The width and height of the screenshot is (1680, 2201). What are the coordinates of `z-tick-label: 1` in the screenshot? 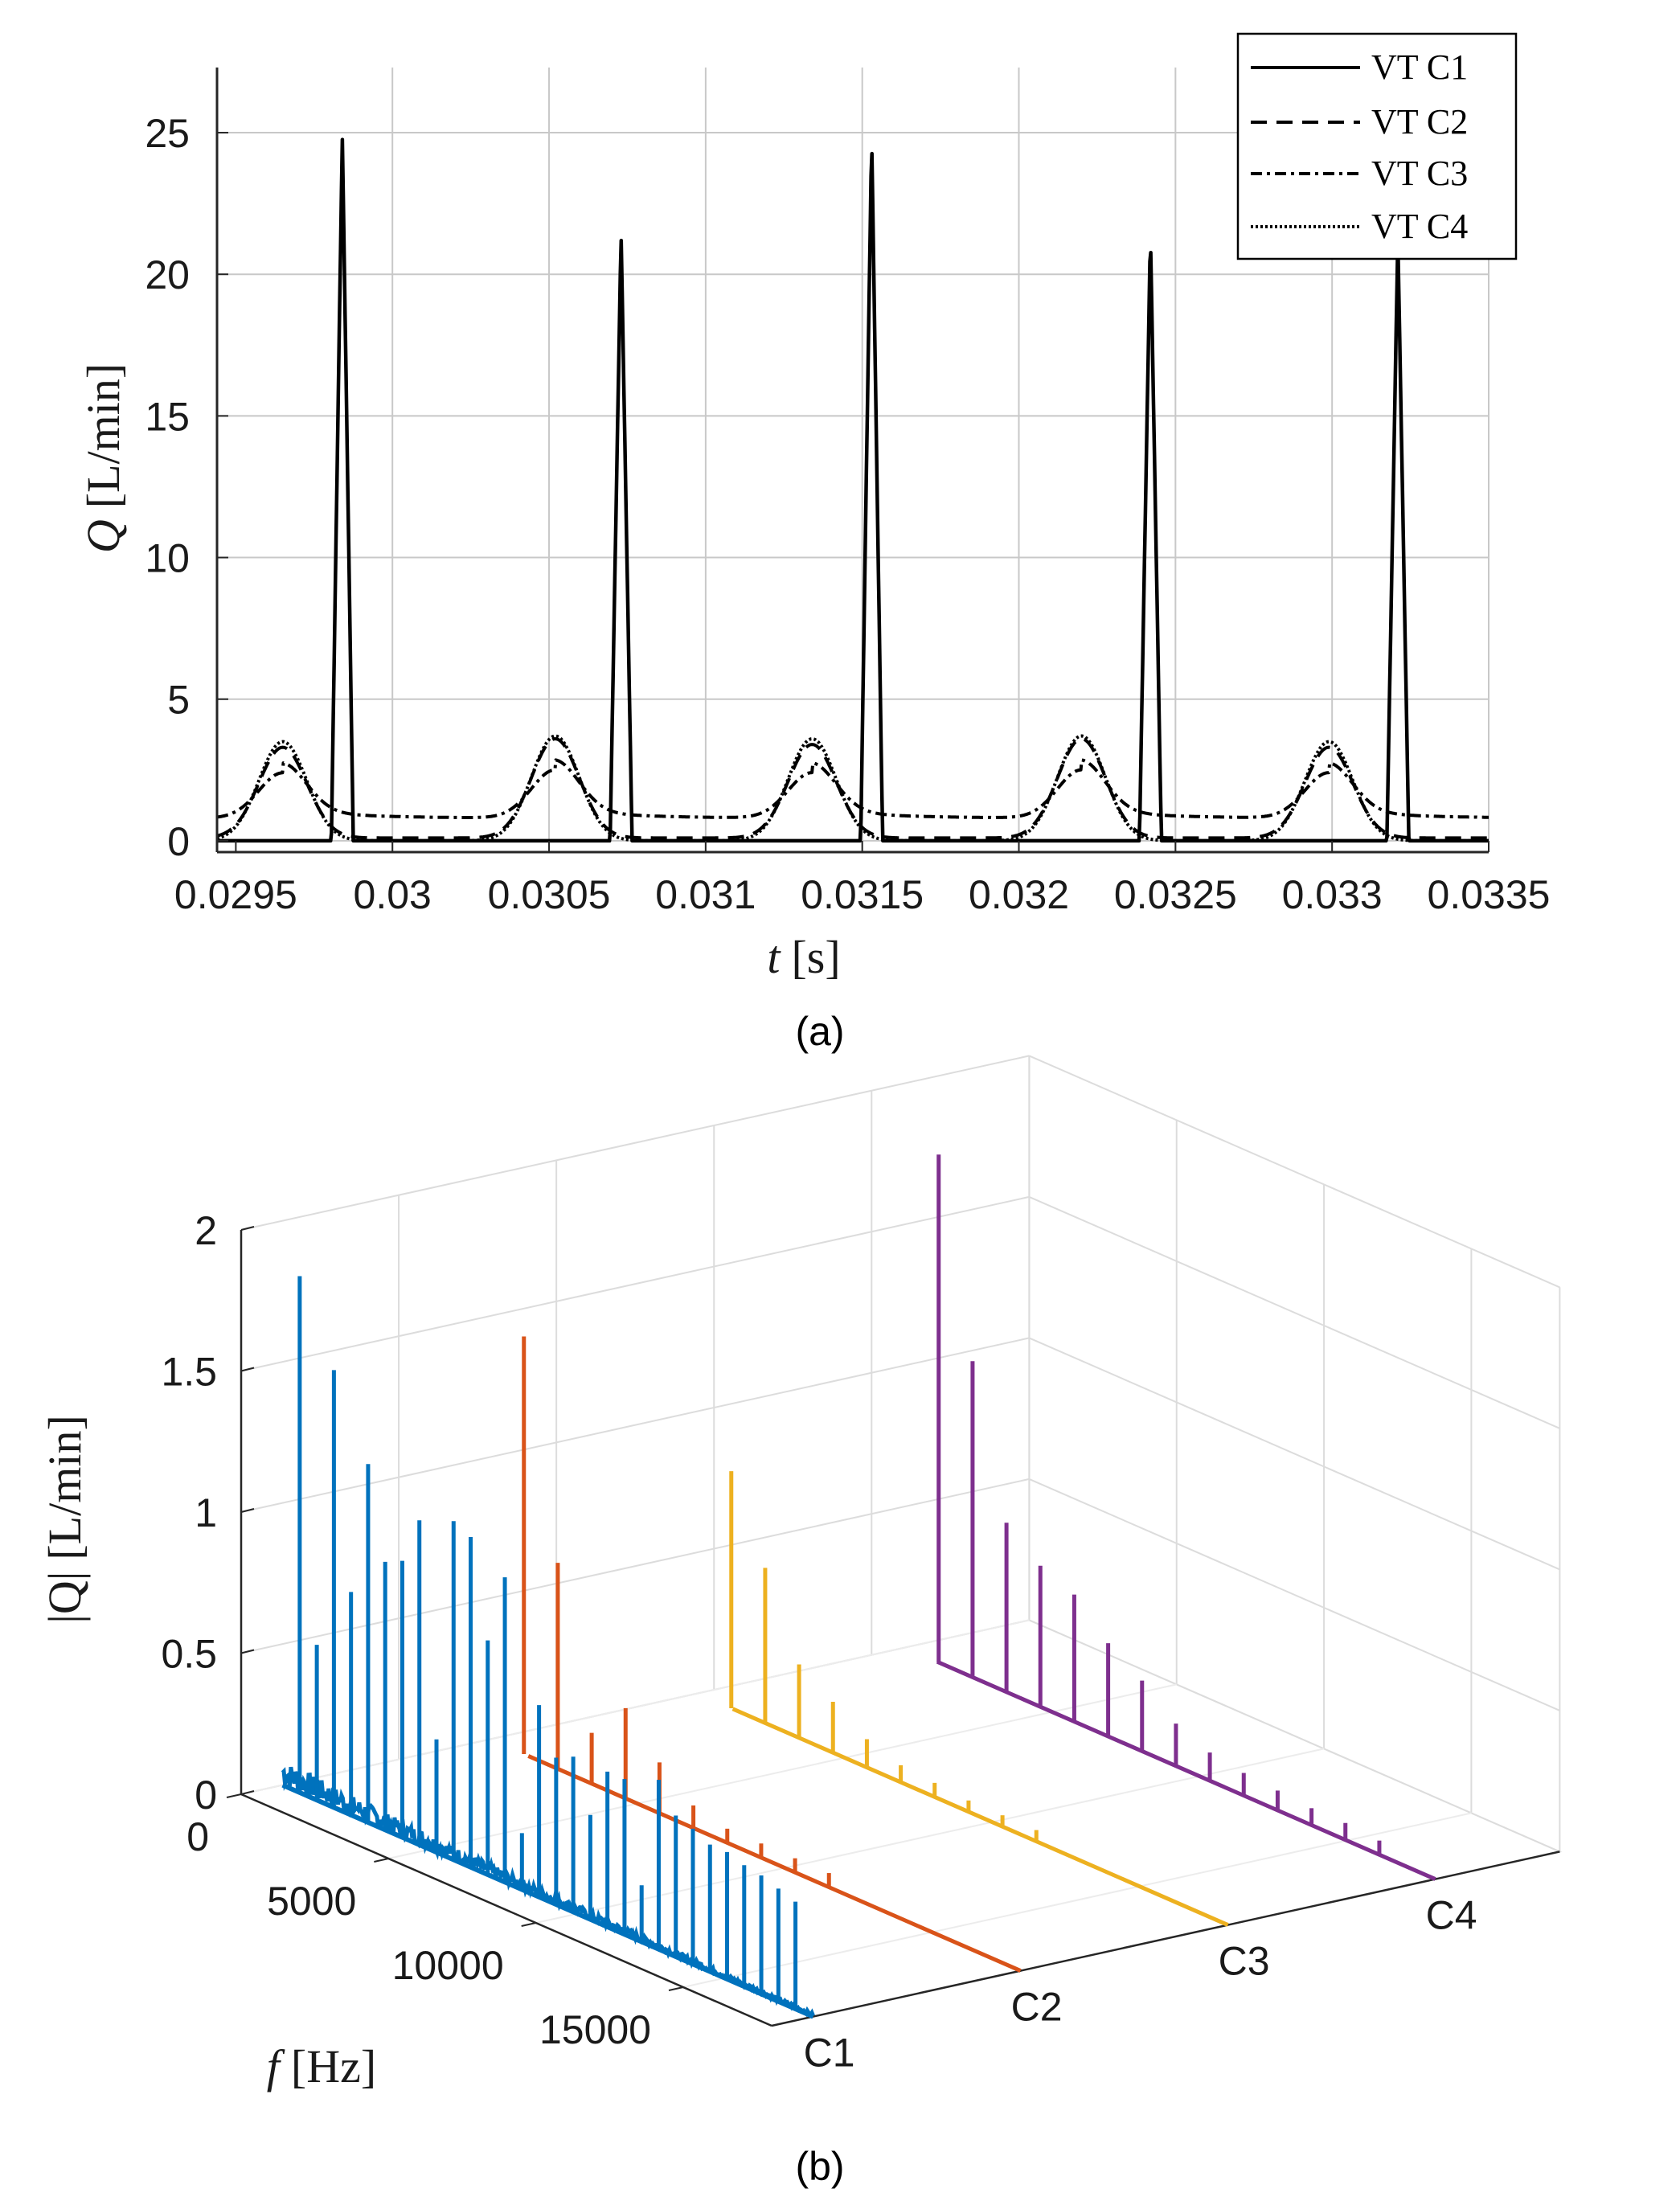 It's located at (206, 1512).